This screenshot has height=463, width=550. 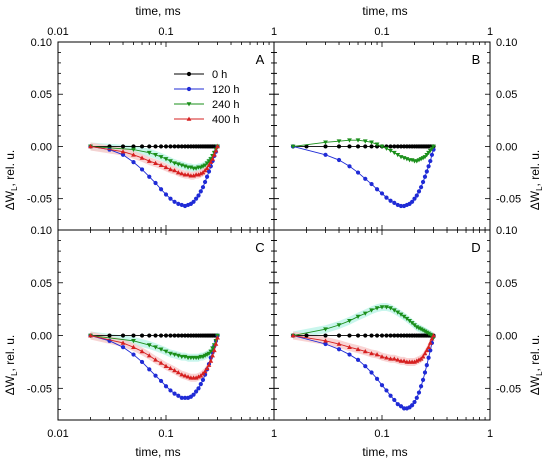 I want to click on series-0h-a, so click(x=154, y=146).